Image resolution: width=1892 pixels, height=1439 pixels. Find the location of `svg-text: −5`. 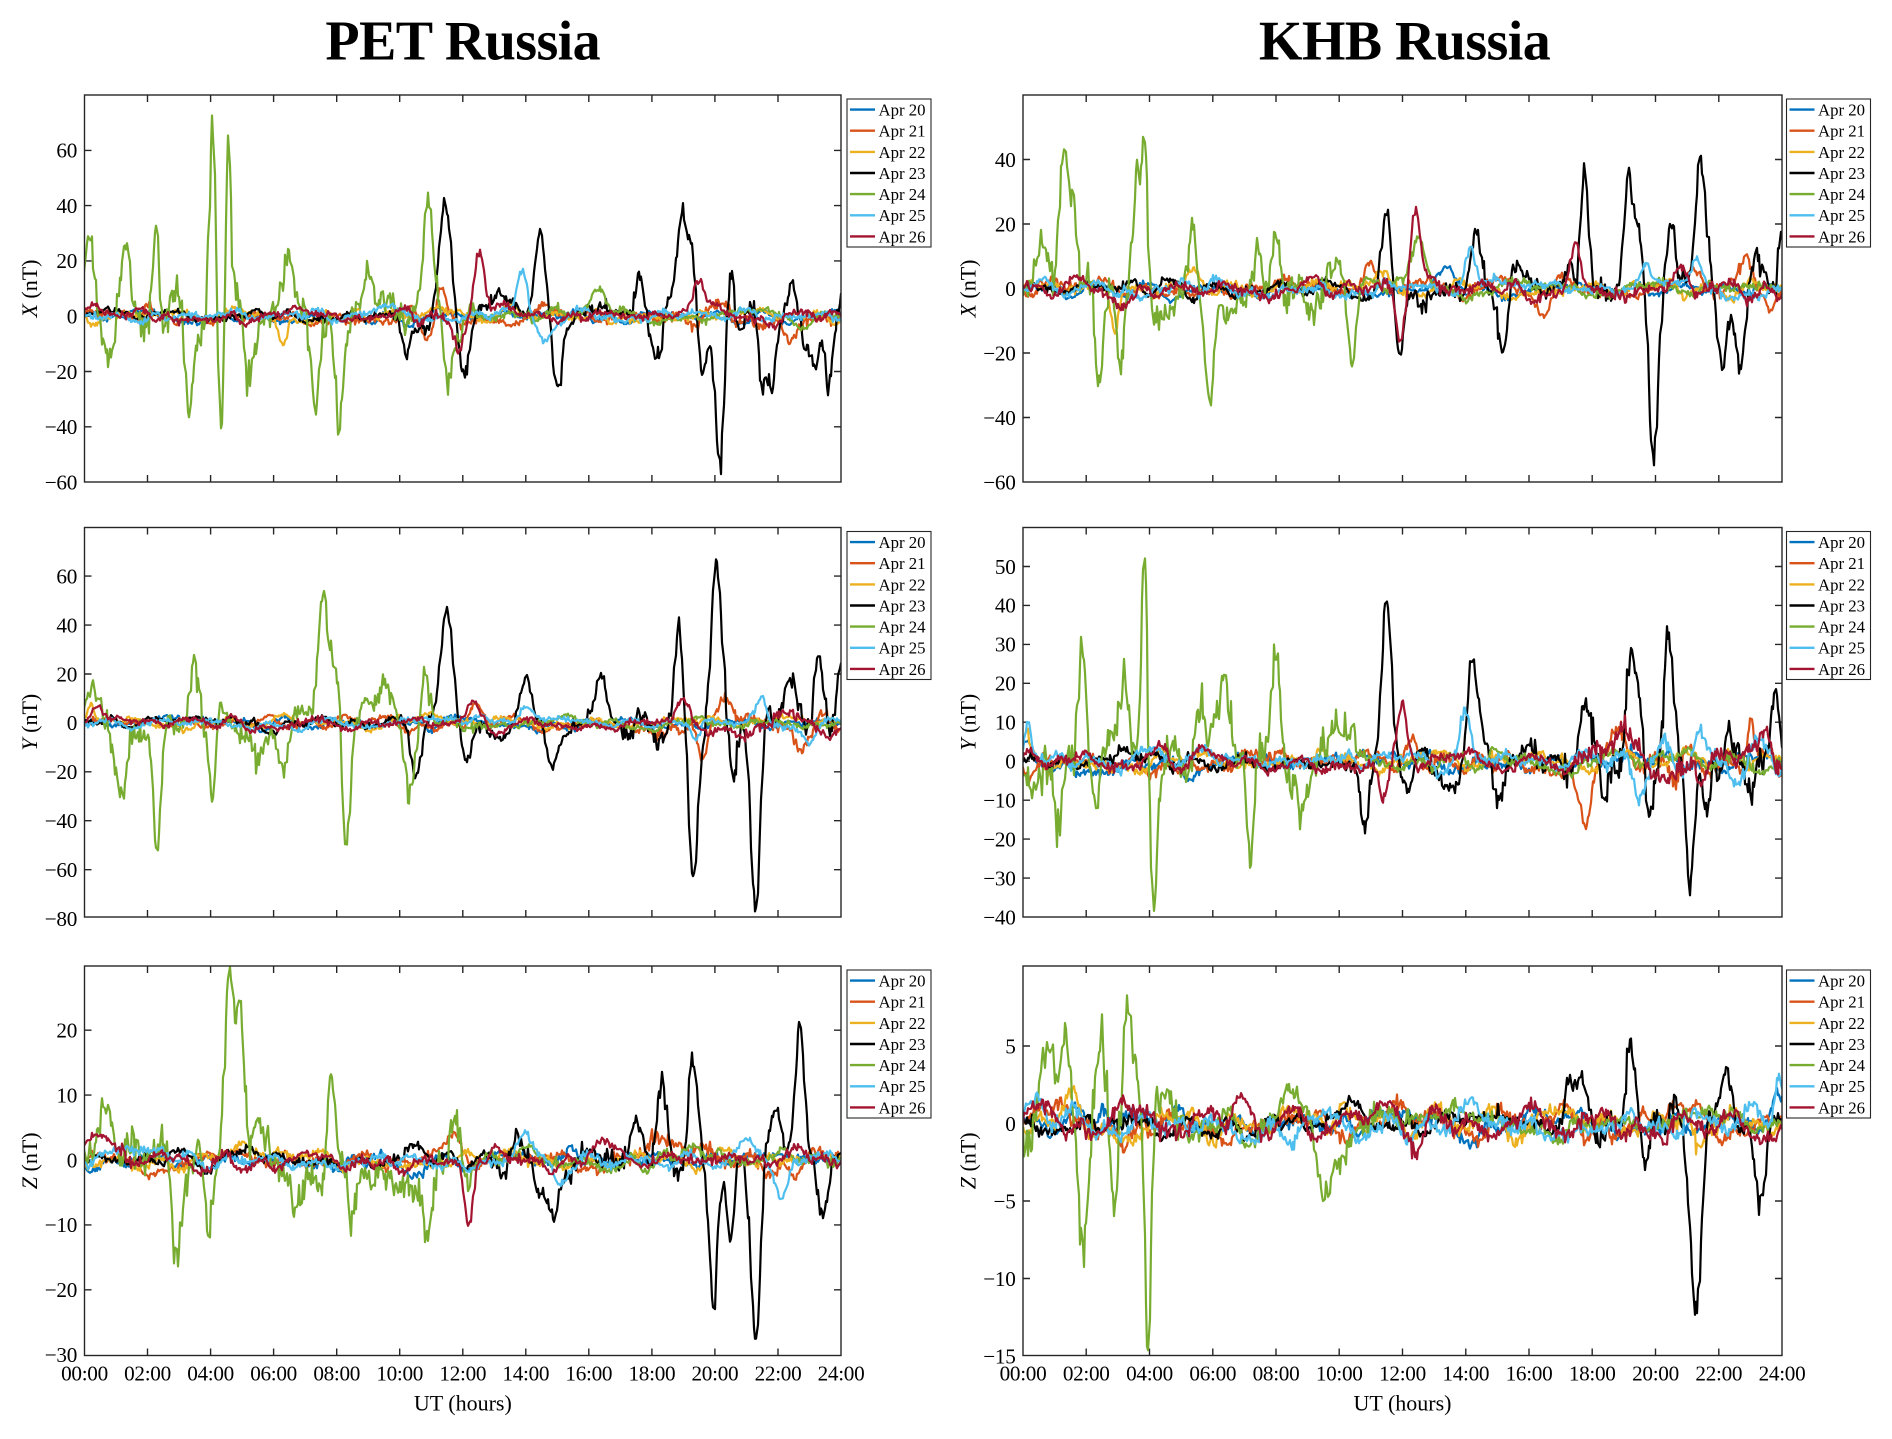

svg-text: −5 is located at coordinates (1005, 1201).